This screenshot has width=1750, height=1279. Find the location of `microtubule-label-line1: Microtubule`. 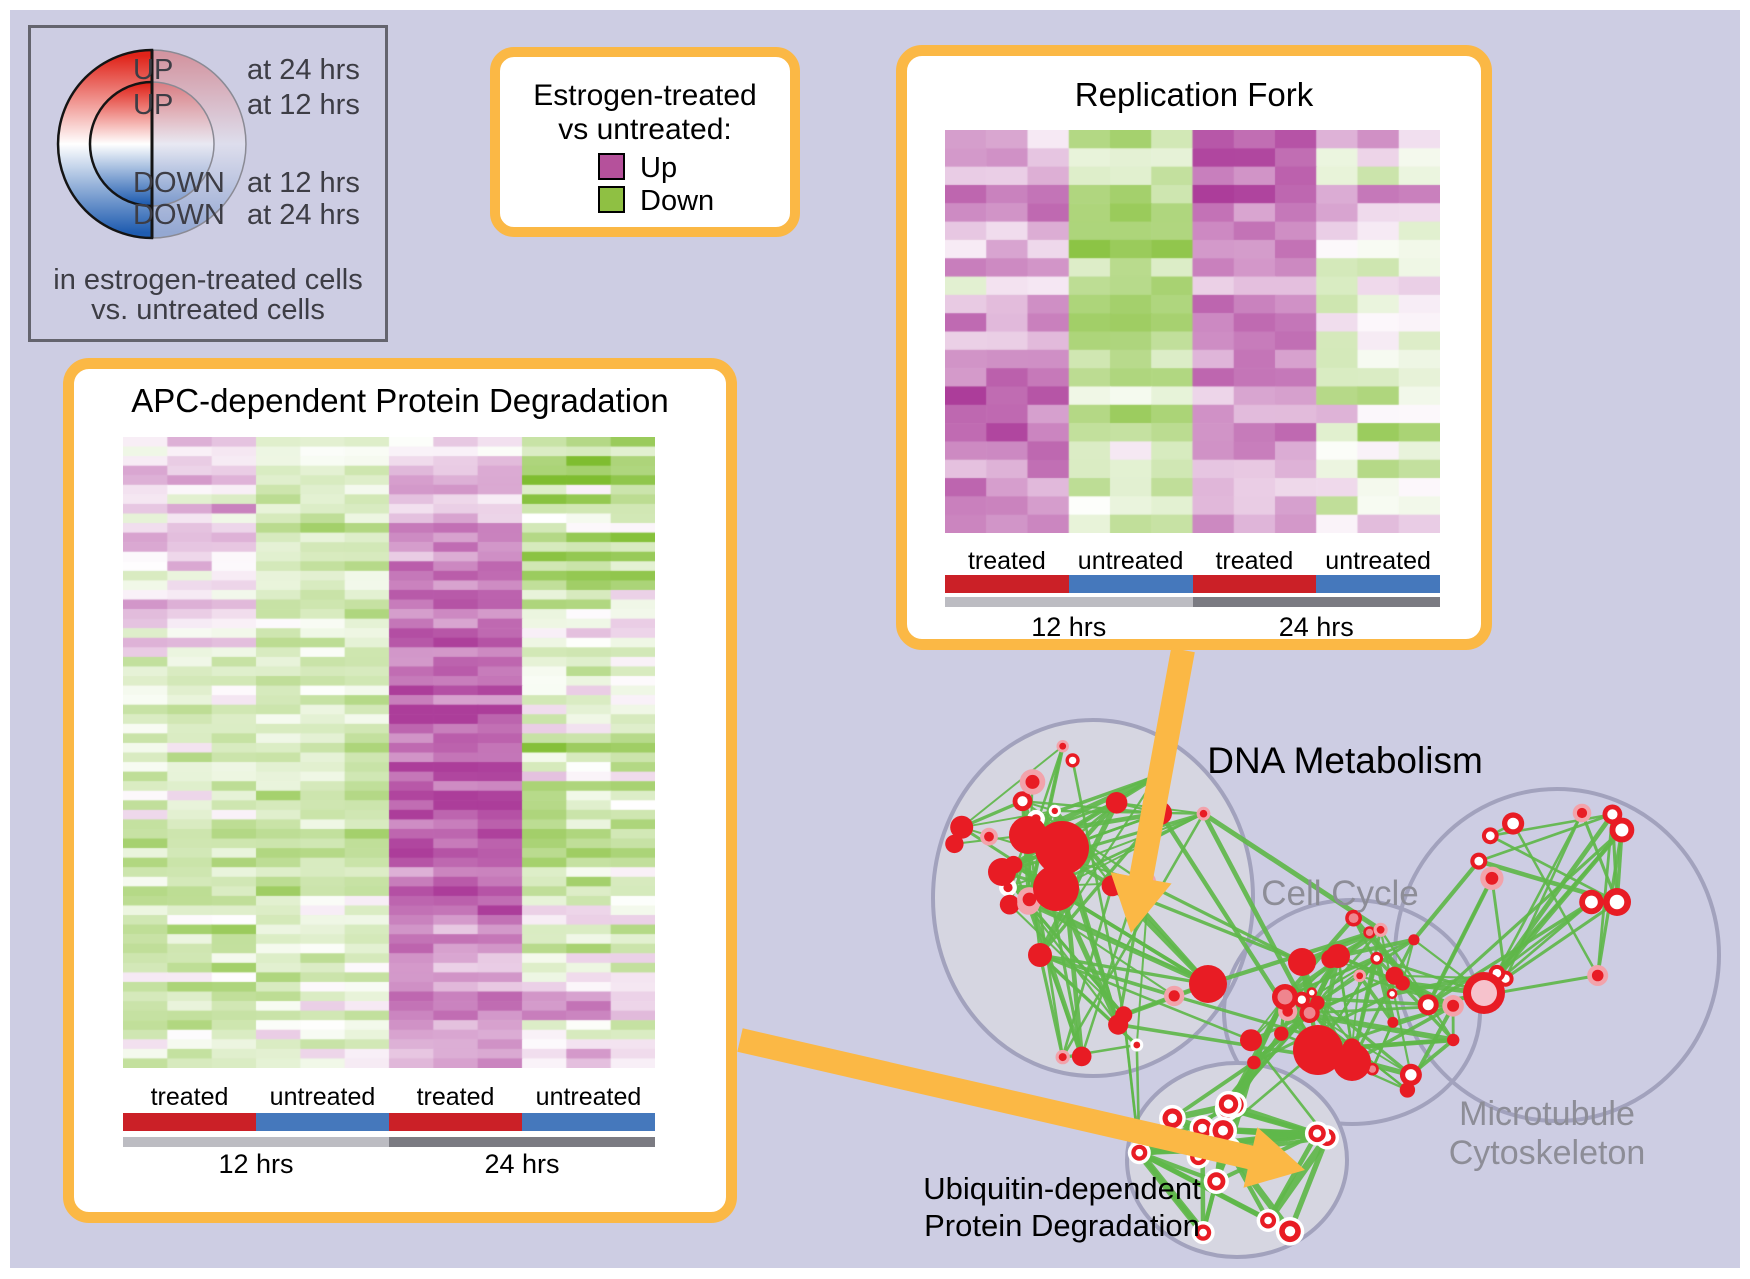

microtubule-label-line1: Microtubule is located at coordinates (1547, 1114).